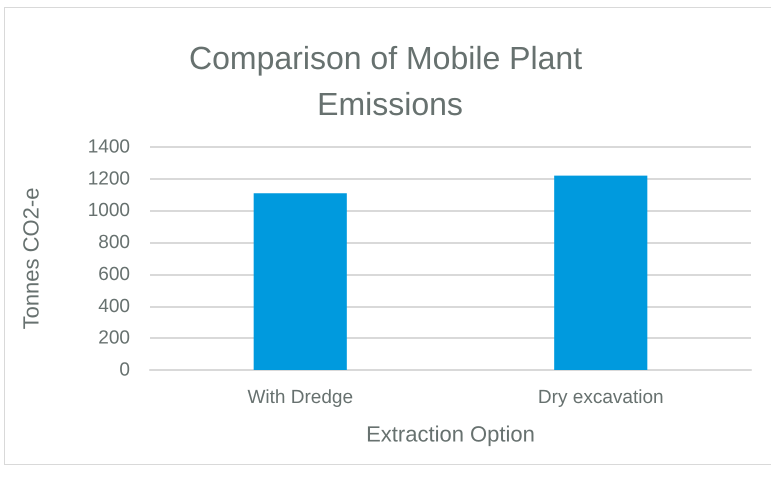  I want to click on y-tick-label: 0, so click(124, 370).